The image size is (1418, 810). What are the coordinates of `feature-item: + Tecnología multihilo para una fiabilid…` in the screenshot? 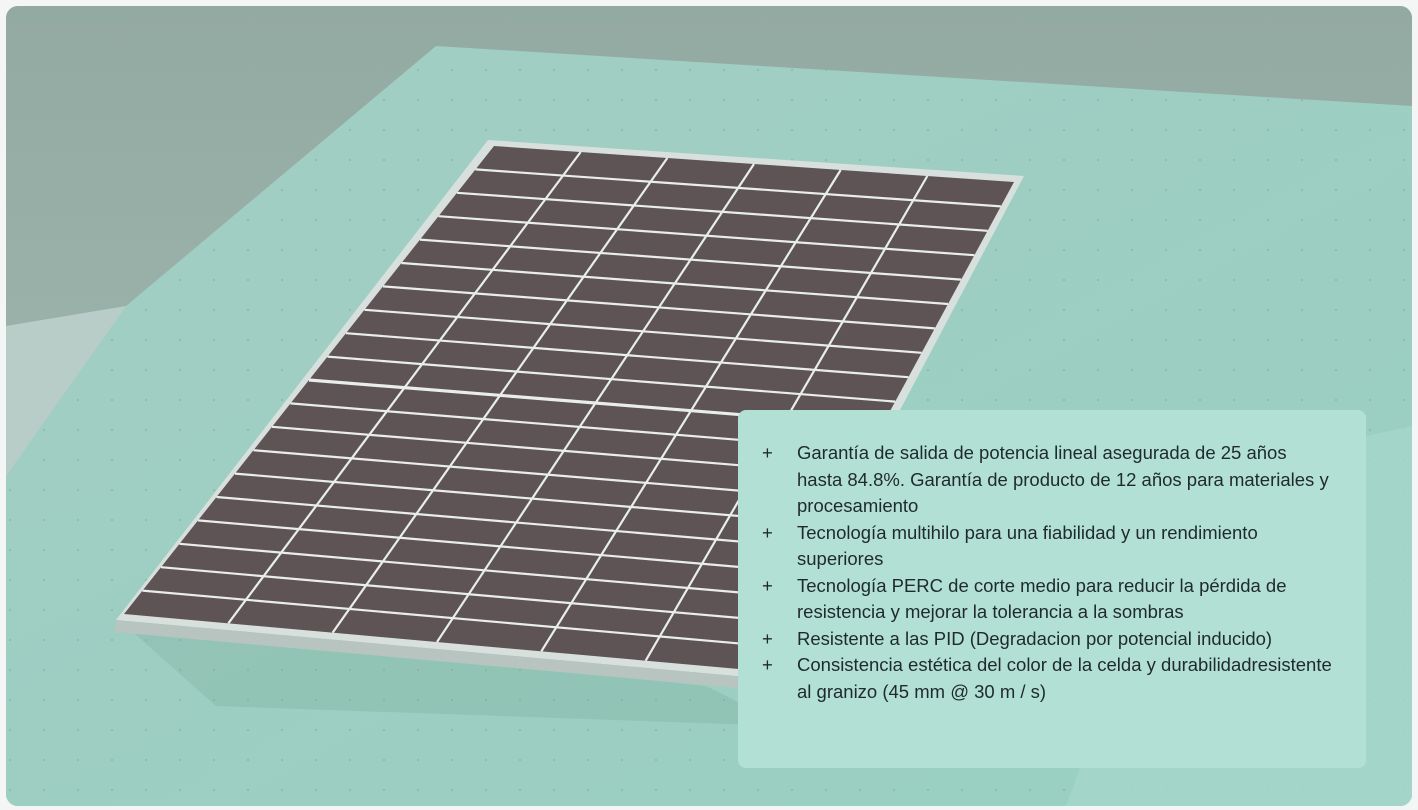 It's located at (1049, 546).